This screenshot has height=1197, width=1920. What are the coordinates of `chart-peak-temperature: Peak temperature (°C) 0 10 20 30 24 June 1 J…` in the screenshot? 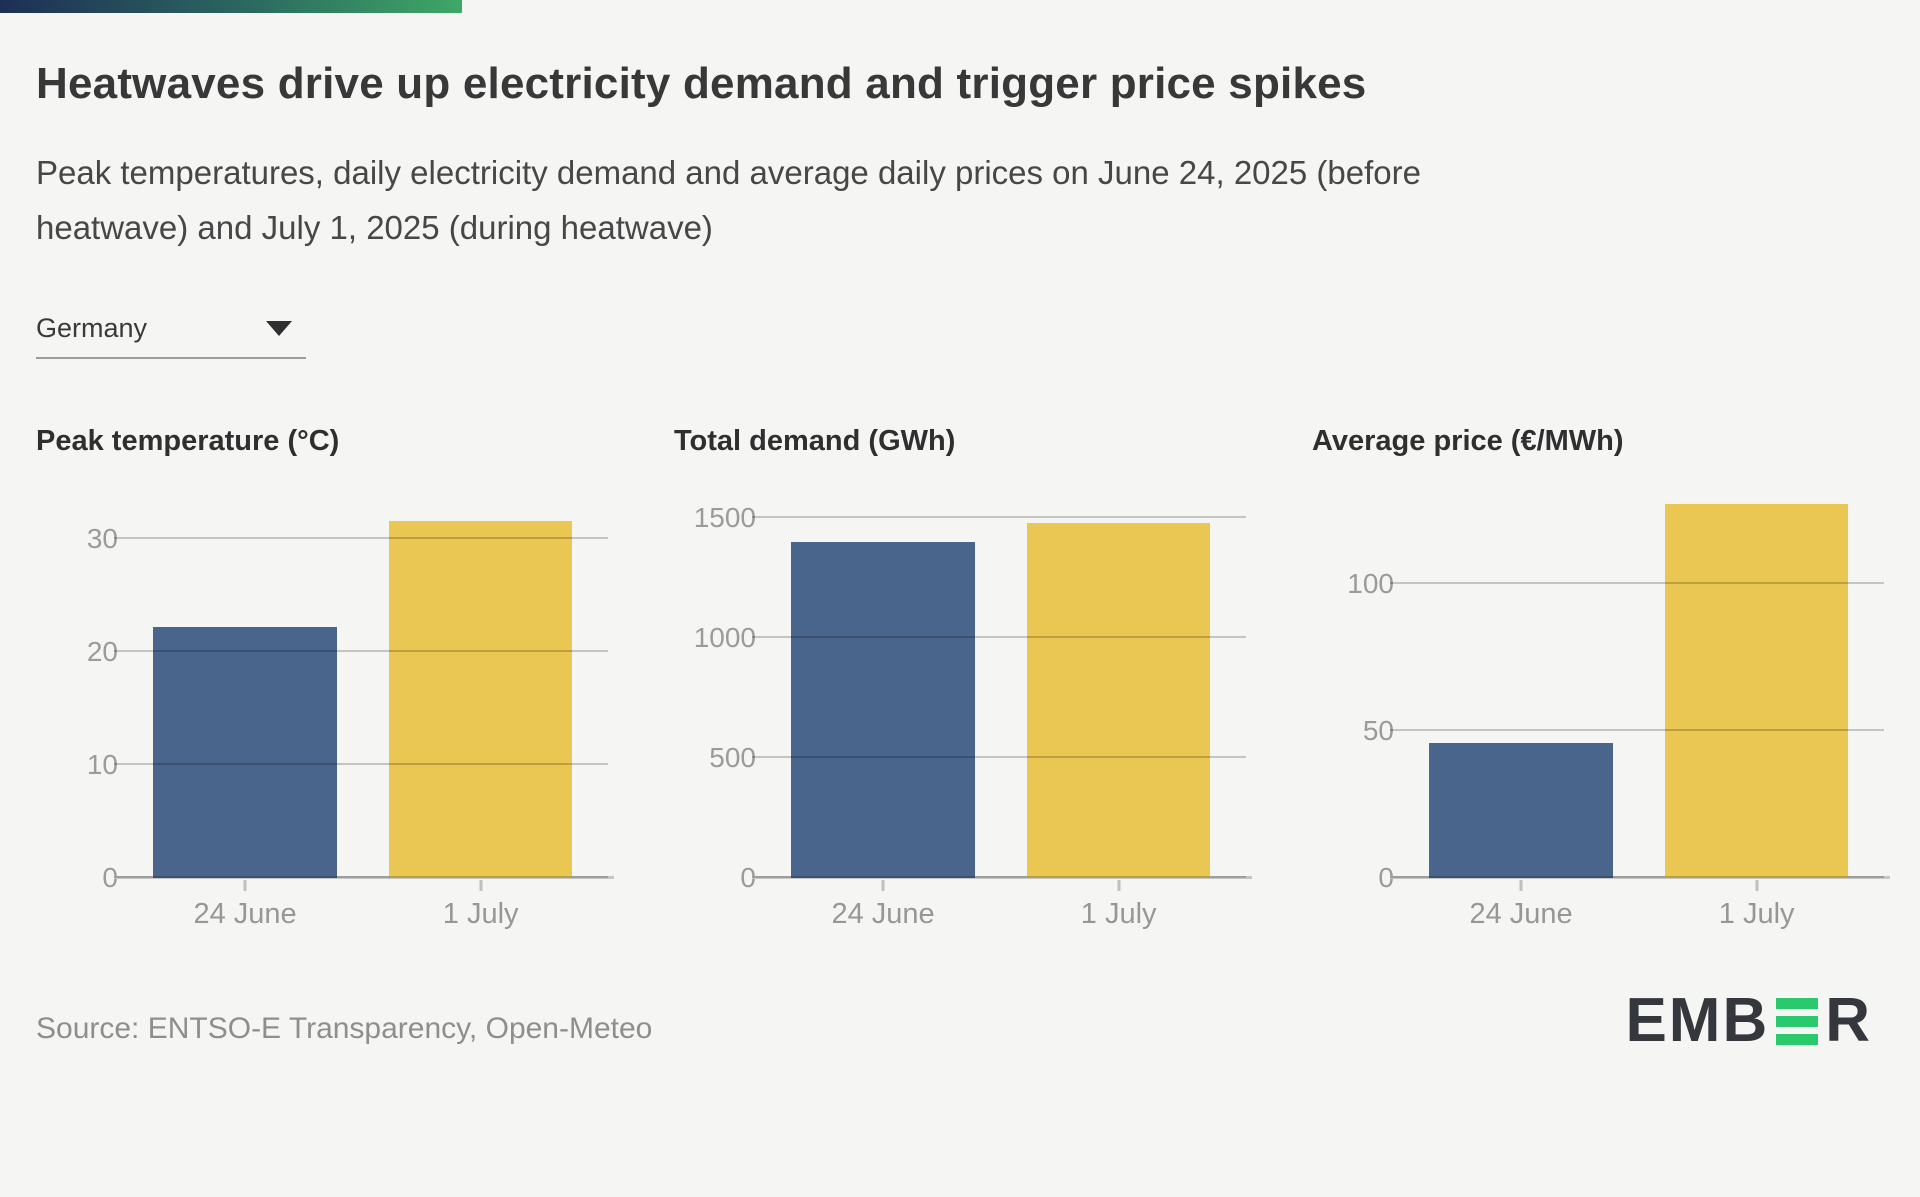 It's located at (325, 690).